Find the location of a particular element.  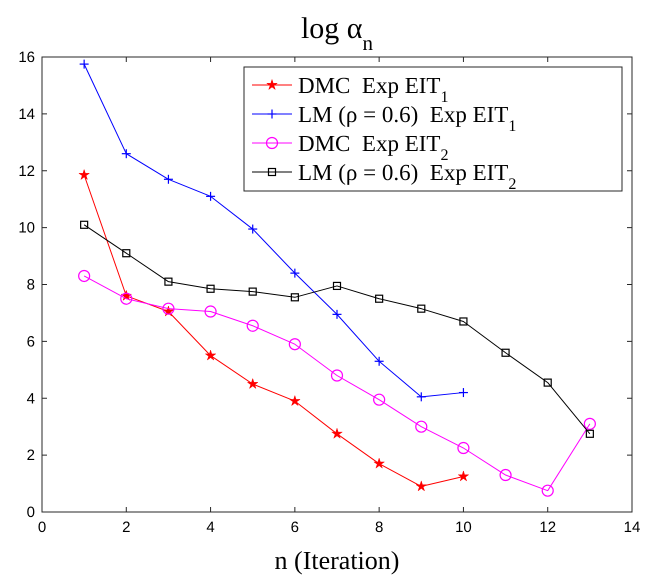

y-tick-label: 14 is located at coordinates (26, 114).